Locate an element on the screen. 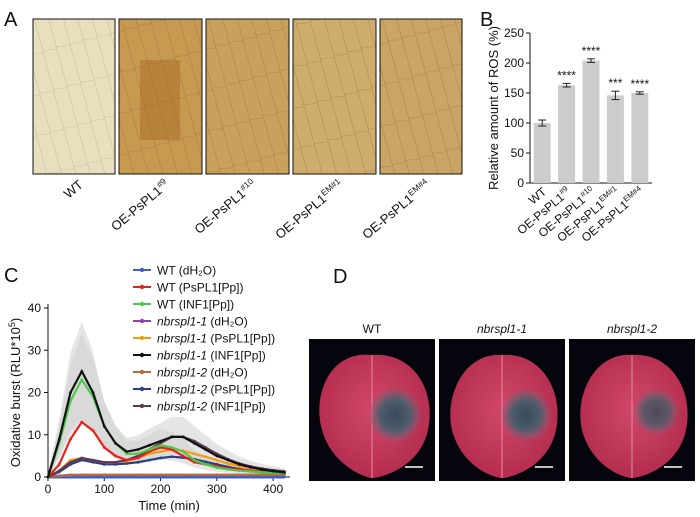 This screenshot has height=517, width=700. b-ytick-label: 200 is located at coordinates (514, 63).